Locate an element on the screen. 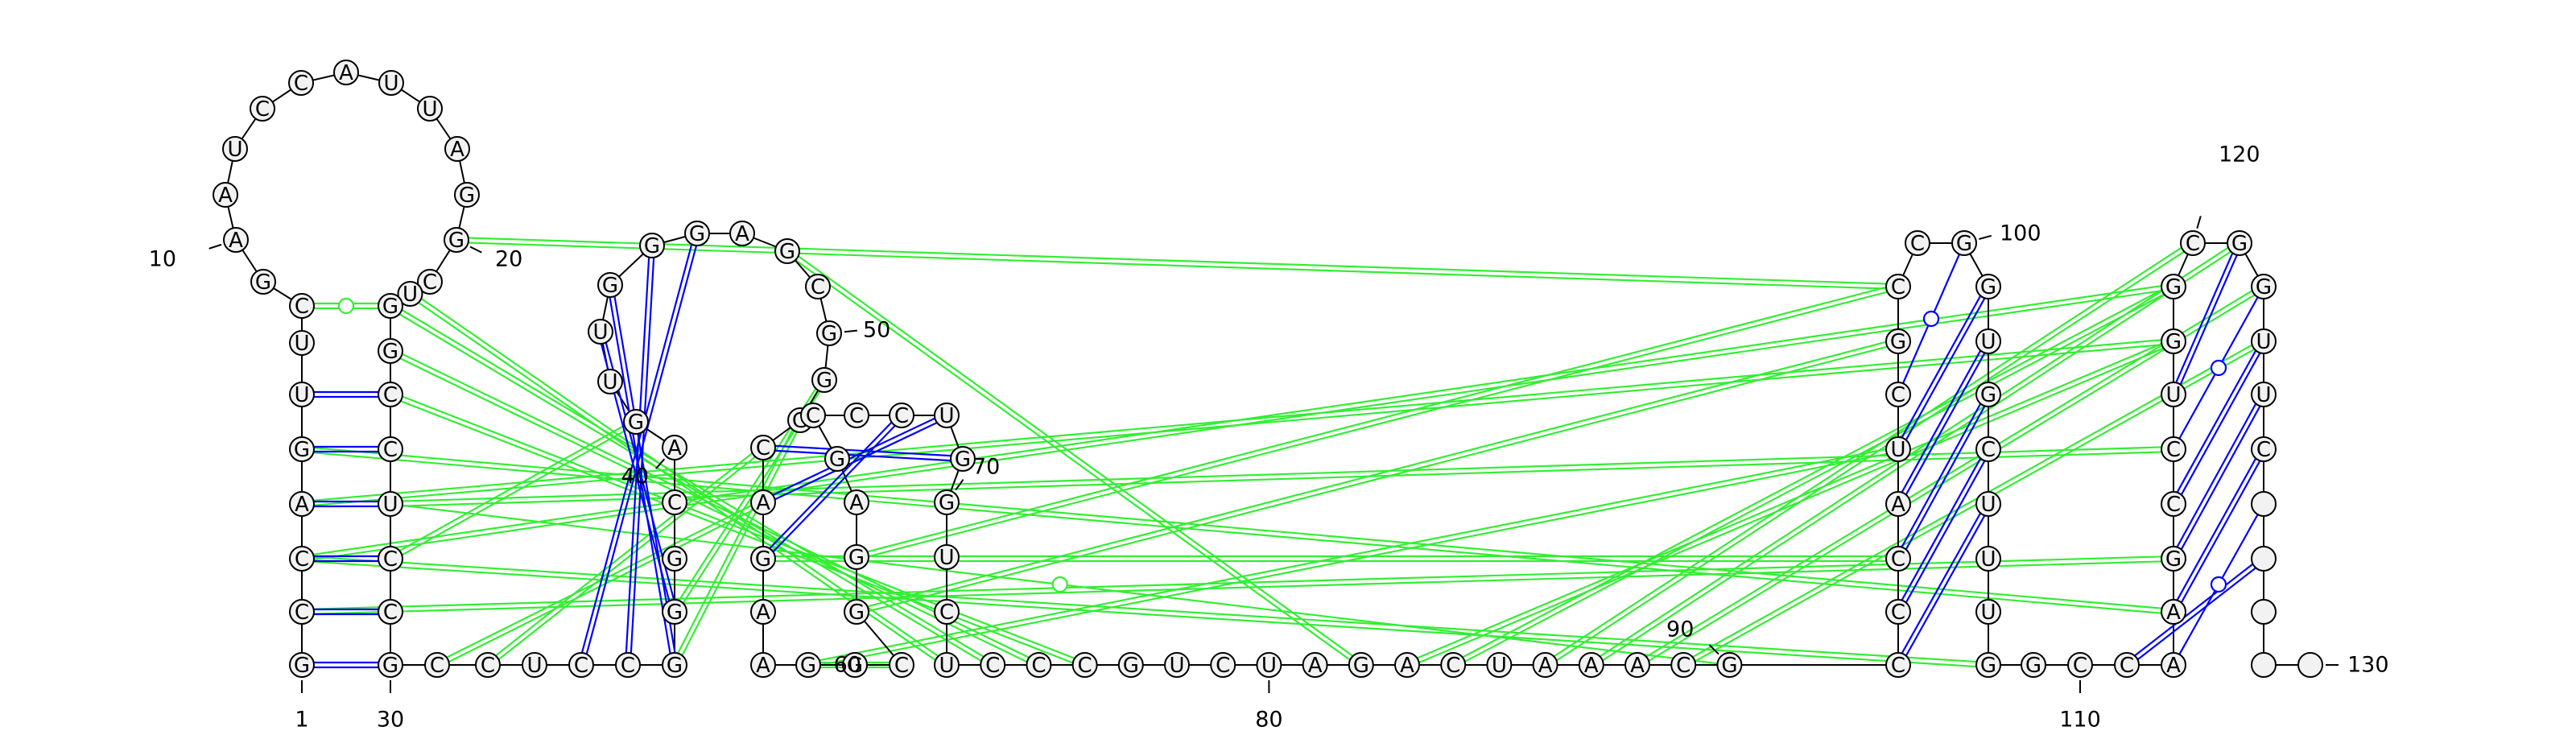 The height and width of the screenshot is (739, 2576). numbering-label: 60 is located at coordinates (847, 665).